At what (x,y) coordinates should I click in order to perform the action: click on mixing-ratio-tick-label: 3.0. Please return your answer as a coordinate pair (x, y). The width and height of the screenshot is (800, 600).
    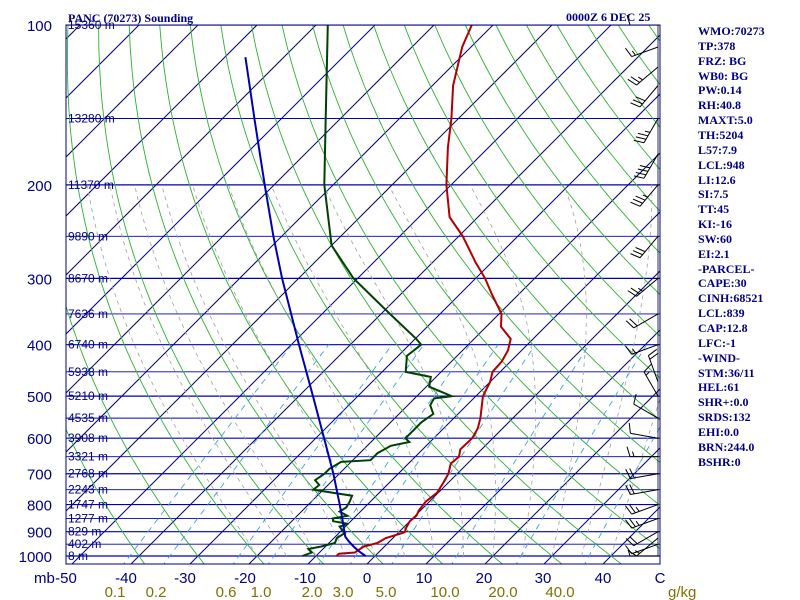
    Looking at the image, I should click on (343, 592).